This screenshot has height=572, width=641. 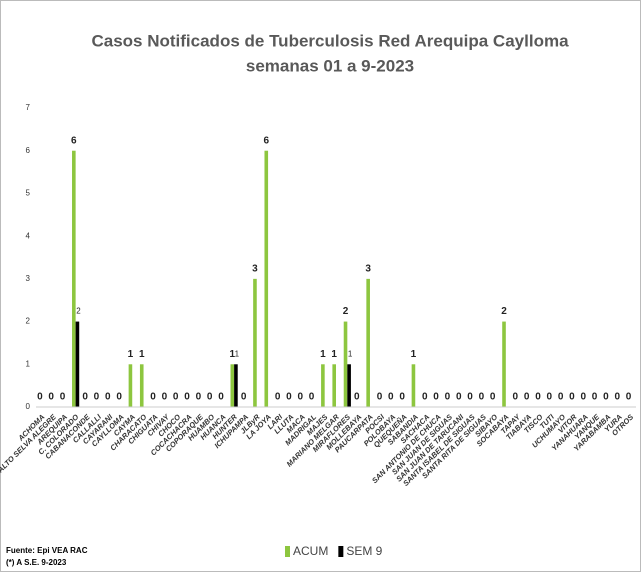 I want to click on y-tick-label: 7, so click(x=28, y=107).